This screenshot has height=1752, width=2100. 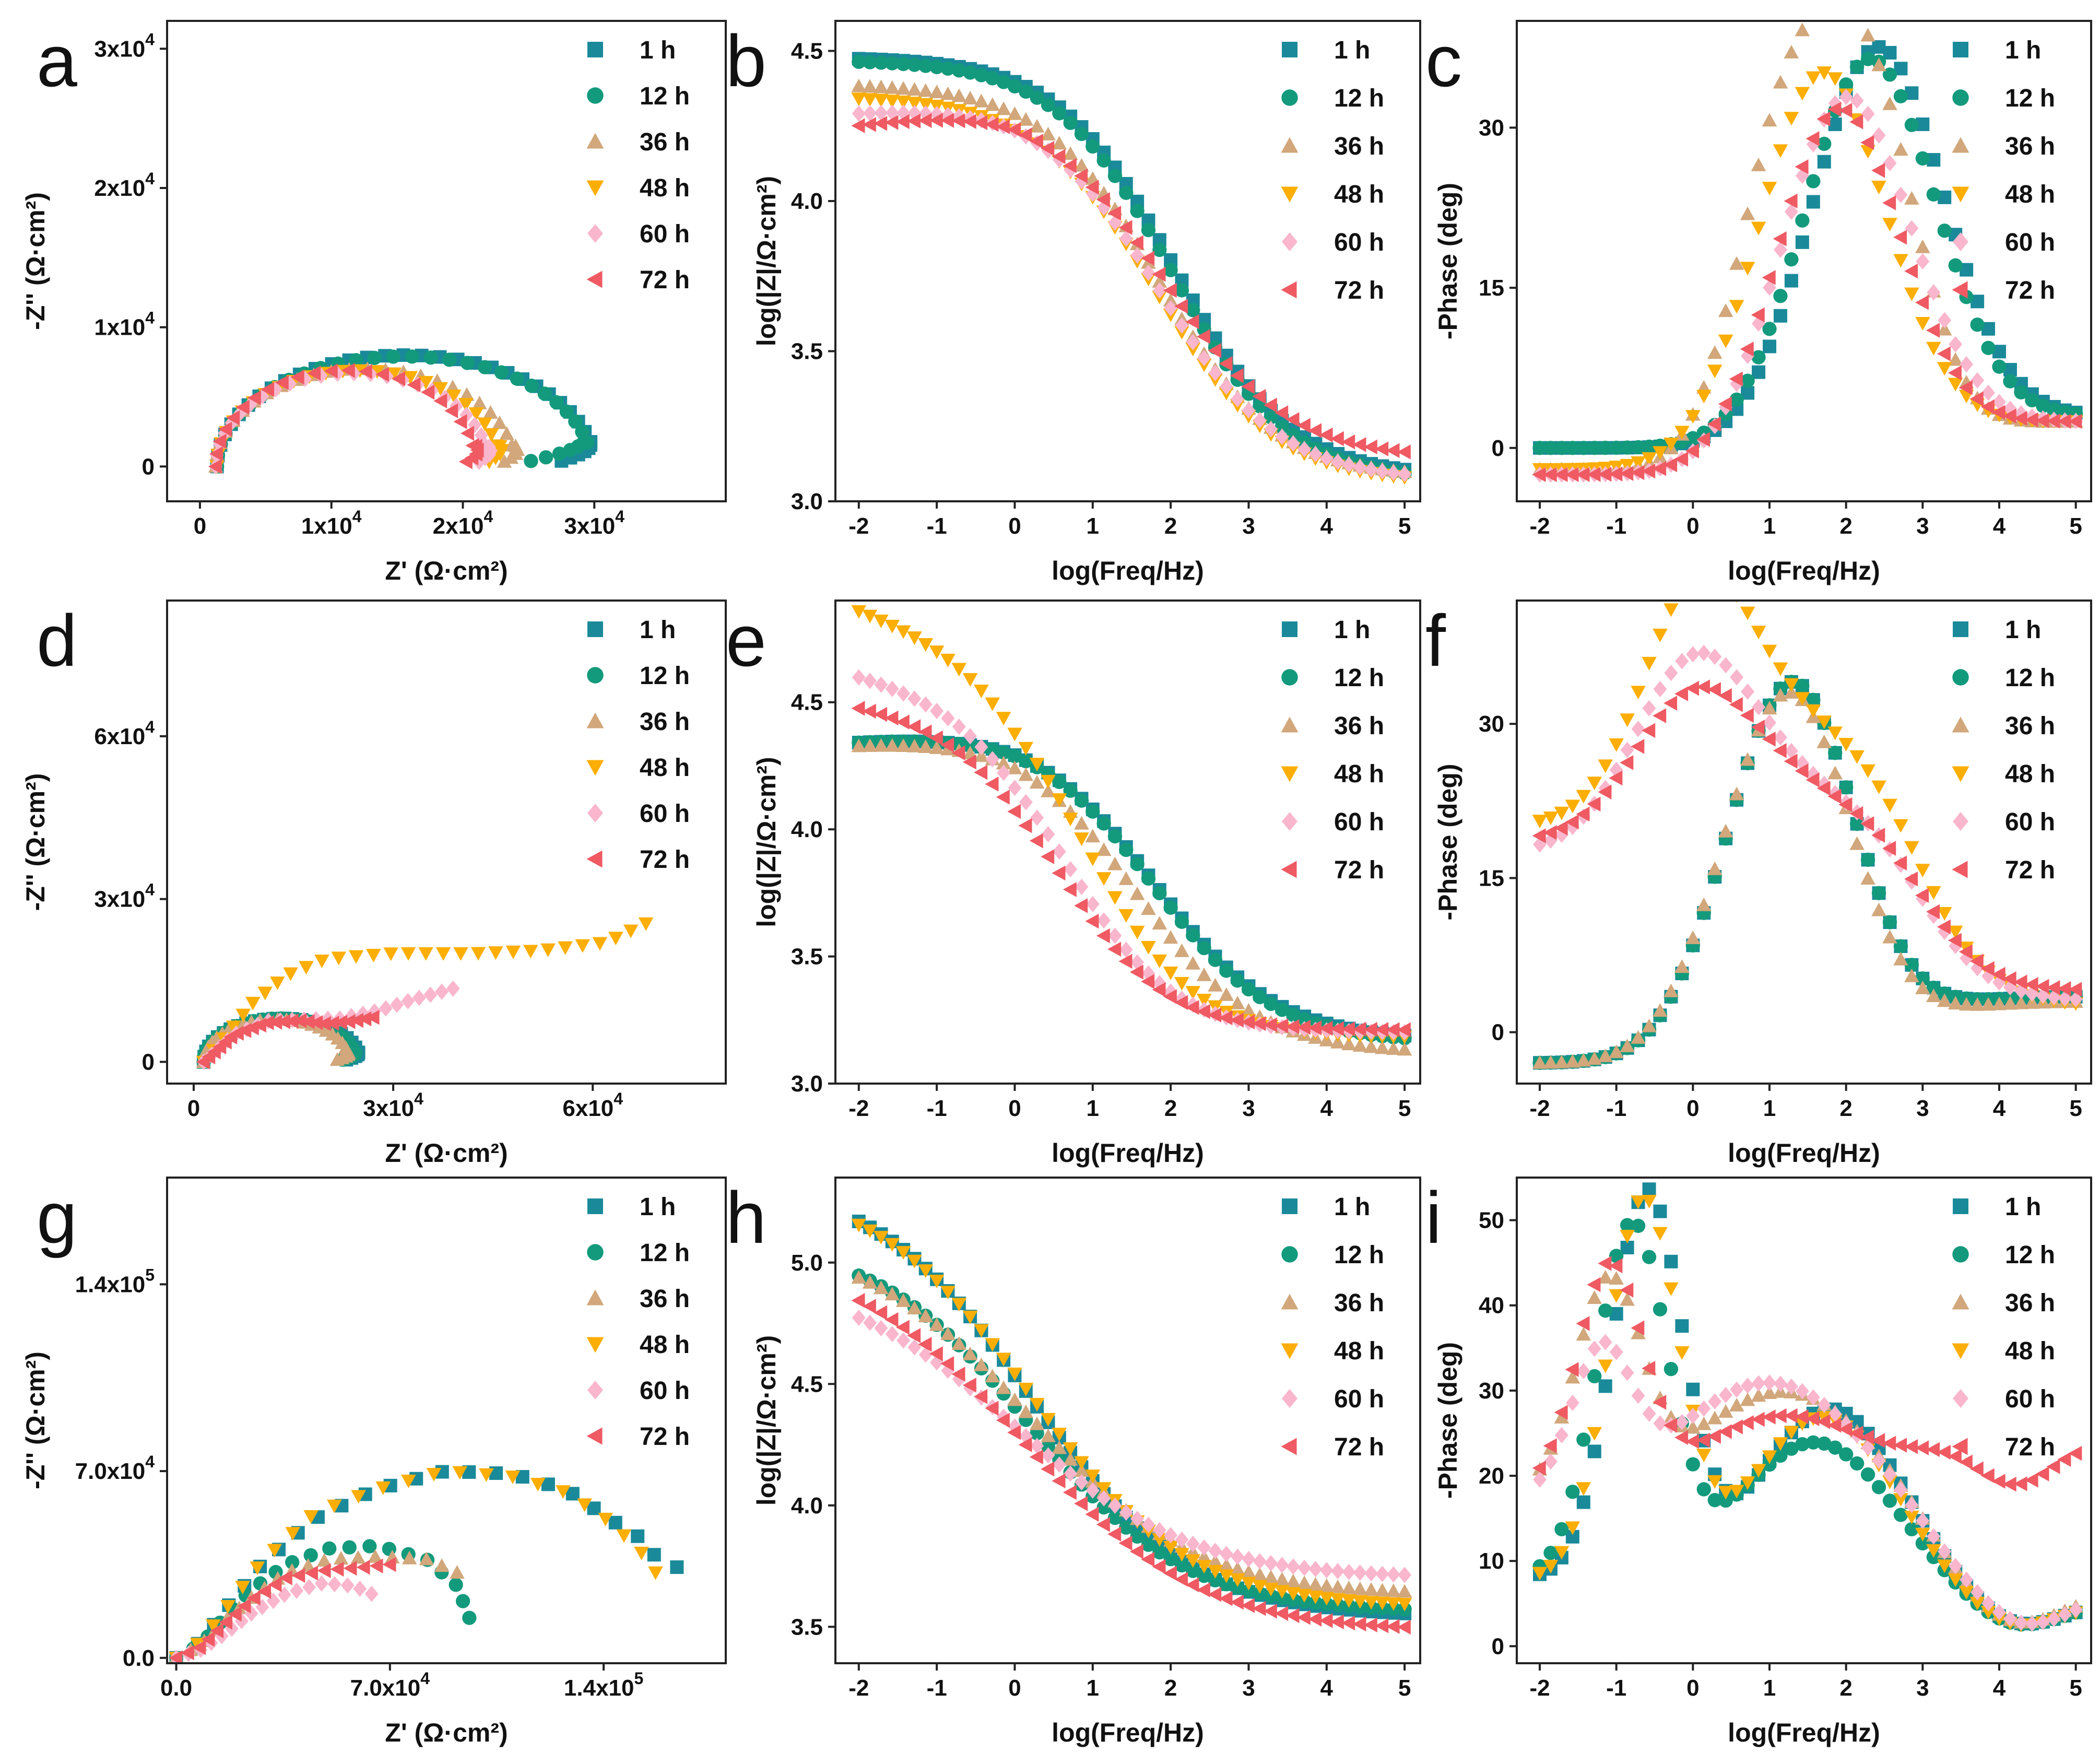 I want to click on y-tick-label: 50, so click(x=1491, y=1220).